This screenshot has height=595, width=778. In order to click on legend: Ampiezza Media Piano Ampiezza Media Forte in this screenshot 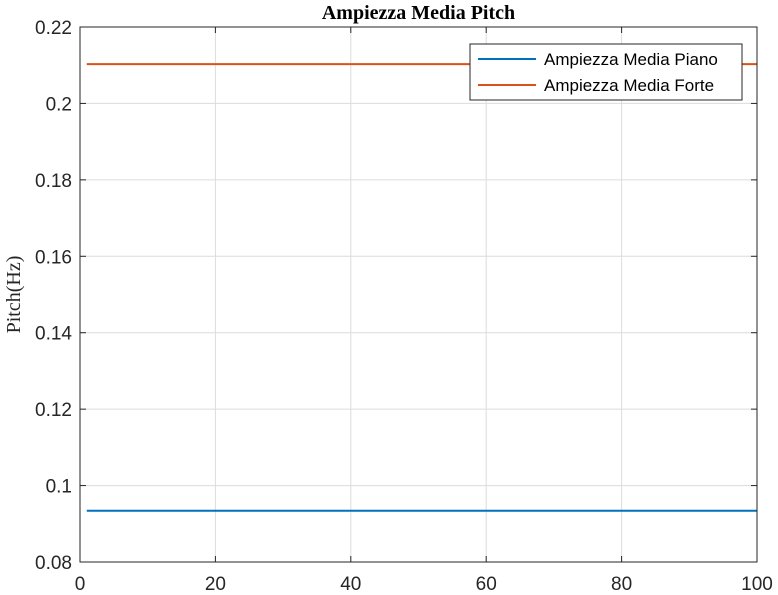, I will do `click(606, 72)`.